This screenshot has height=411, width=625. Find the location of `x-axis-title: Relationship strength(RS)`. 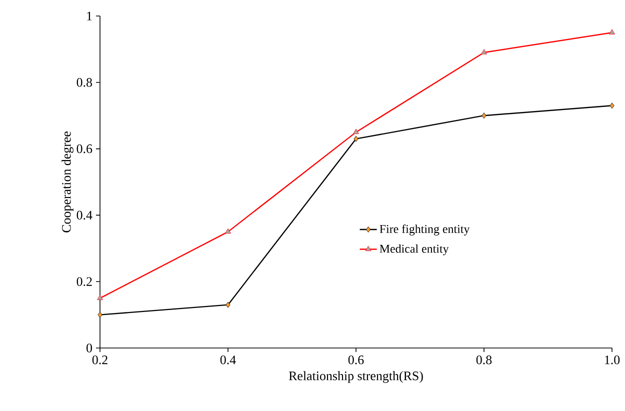

x-axis-title: Relationship strength(RS) is located at coordinates (355, 377).